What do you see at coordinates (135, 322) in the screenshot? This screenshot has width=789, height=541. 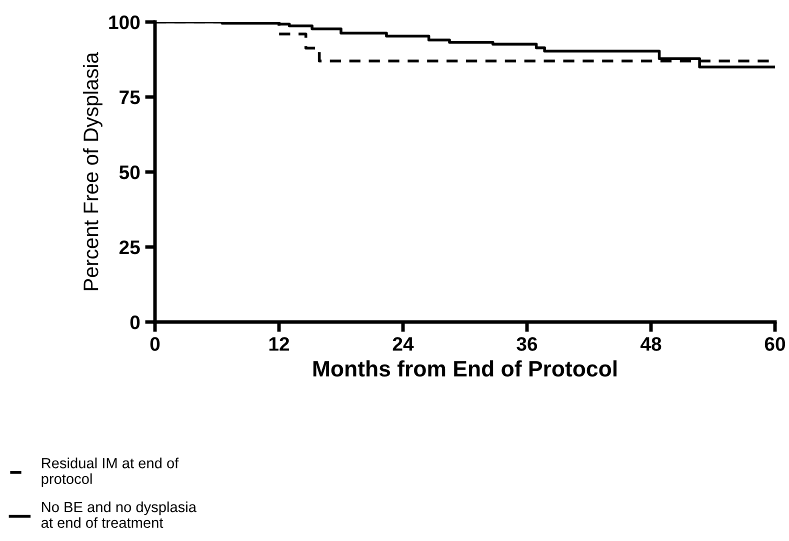 I see `y-tick-label: 0` at bounding box center [135, 322].